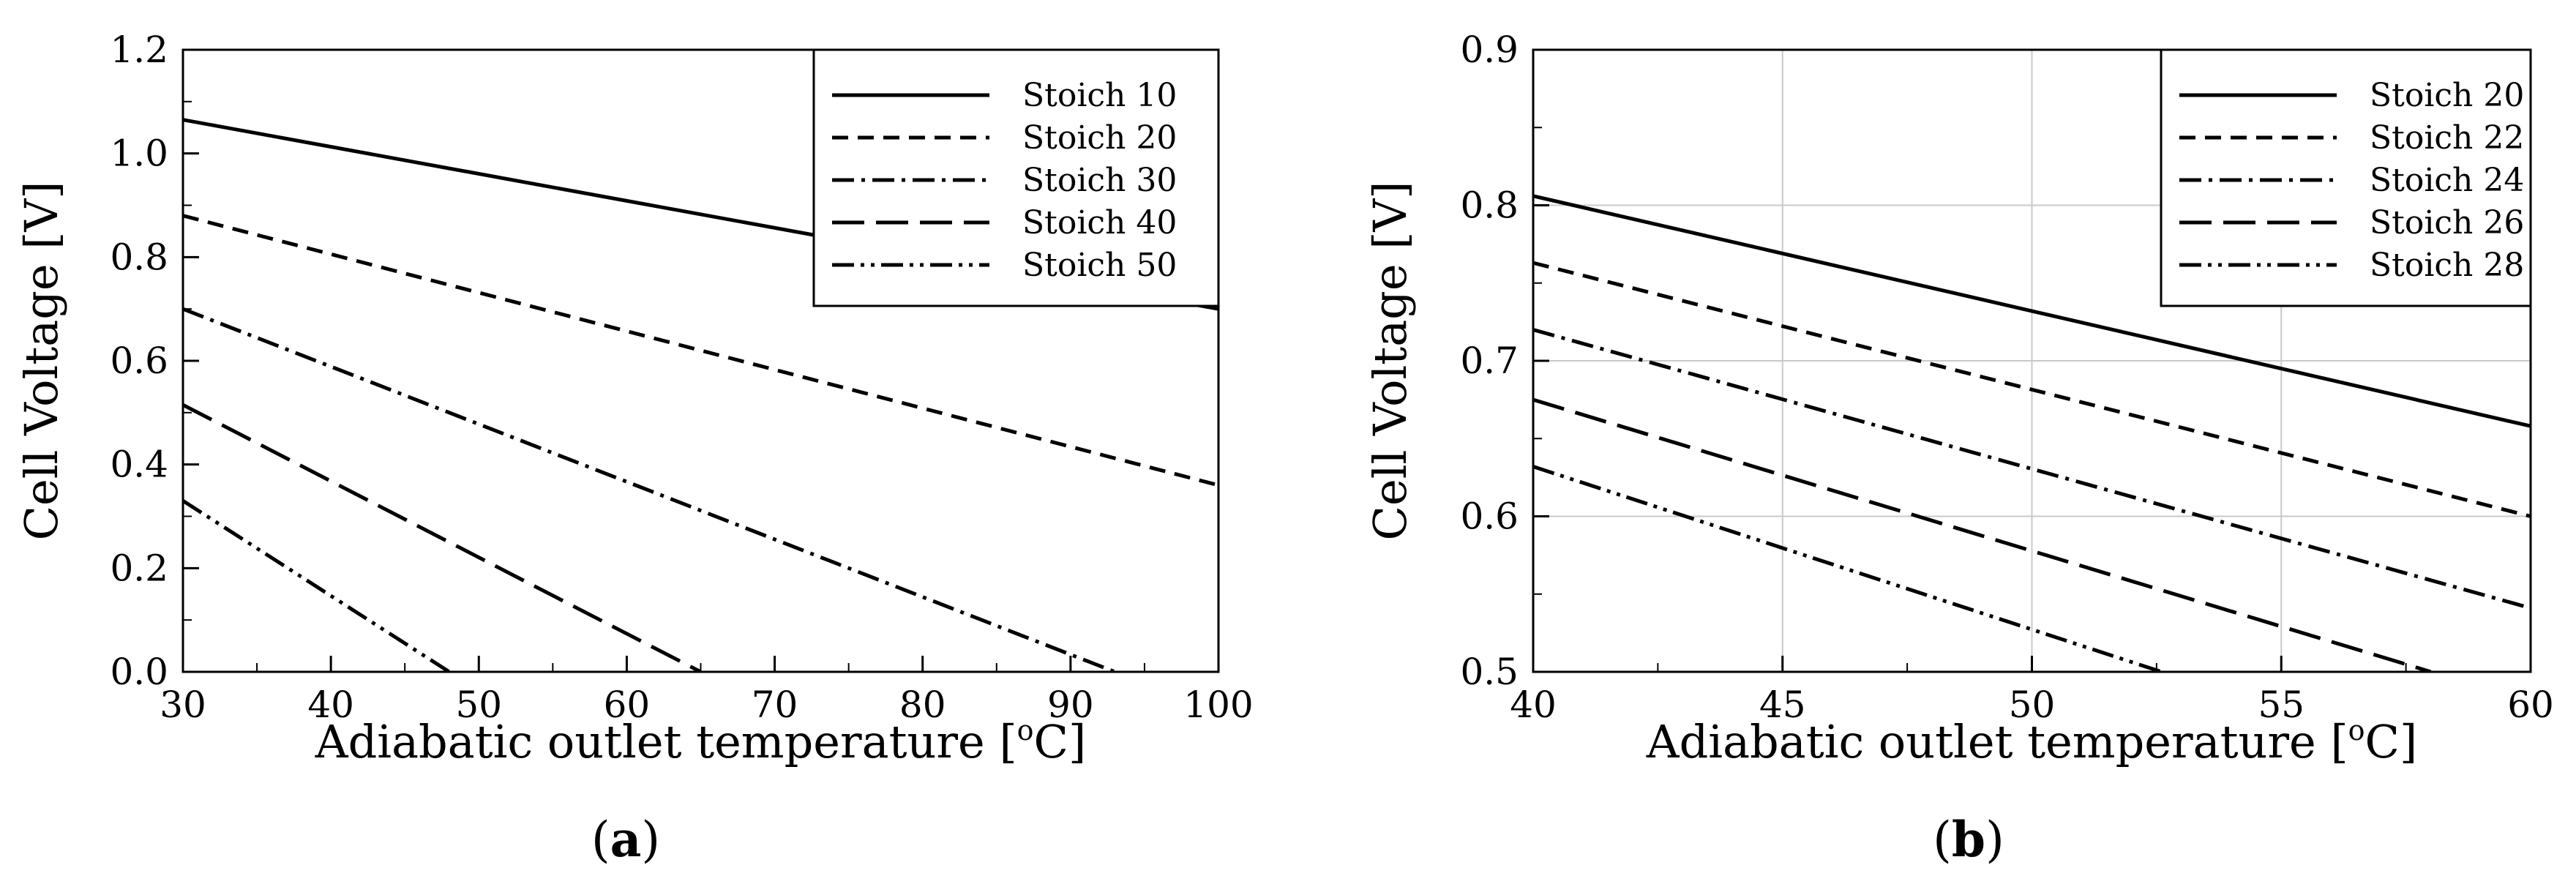  What do you see at coordinates (1968, 839) in the screenshot?
I see `panel-caption: (b)` at bounding box center [1968, 839].